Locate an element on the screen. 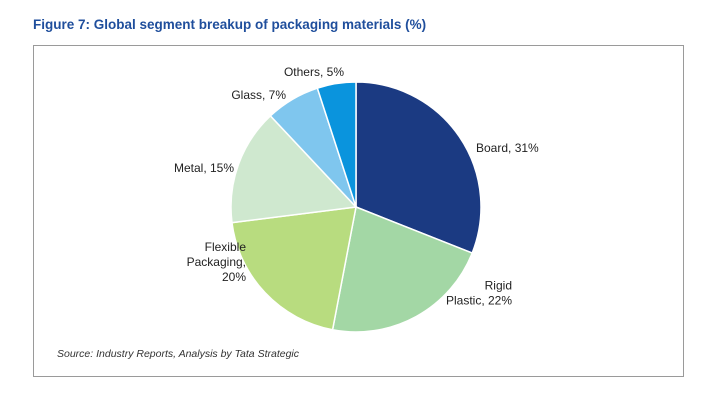  pie-slice-board is located at coordinates (418, 167).